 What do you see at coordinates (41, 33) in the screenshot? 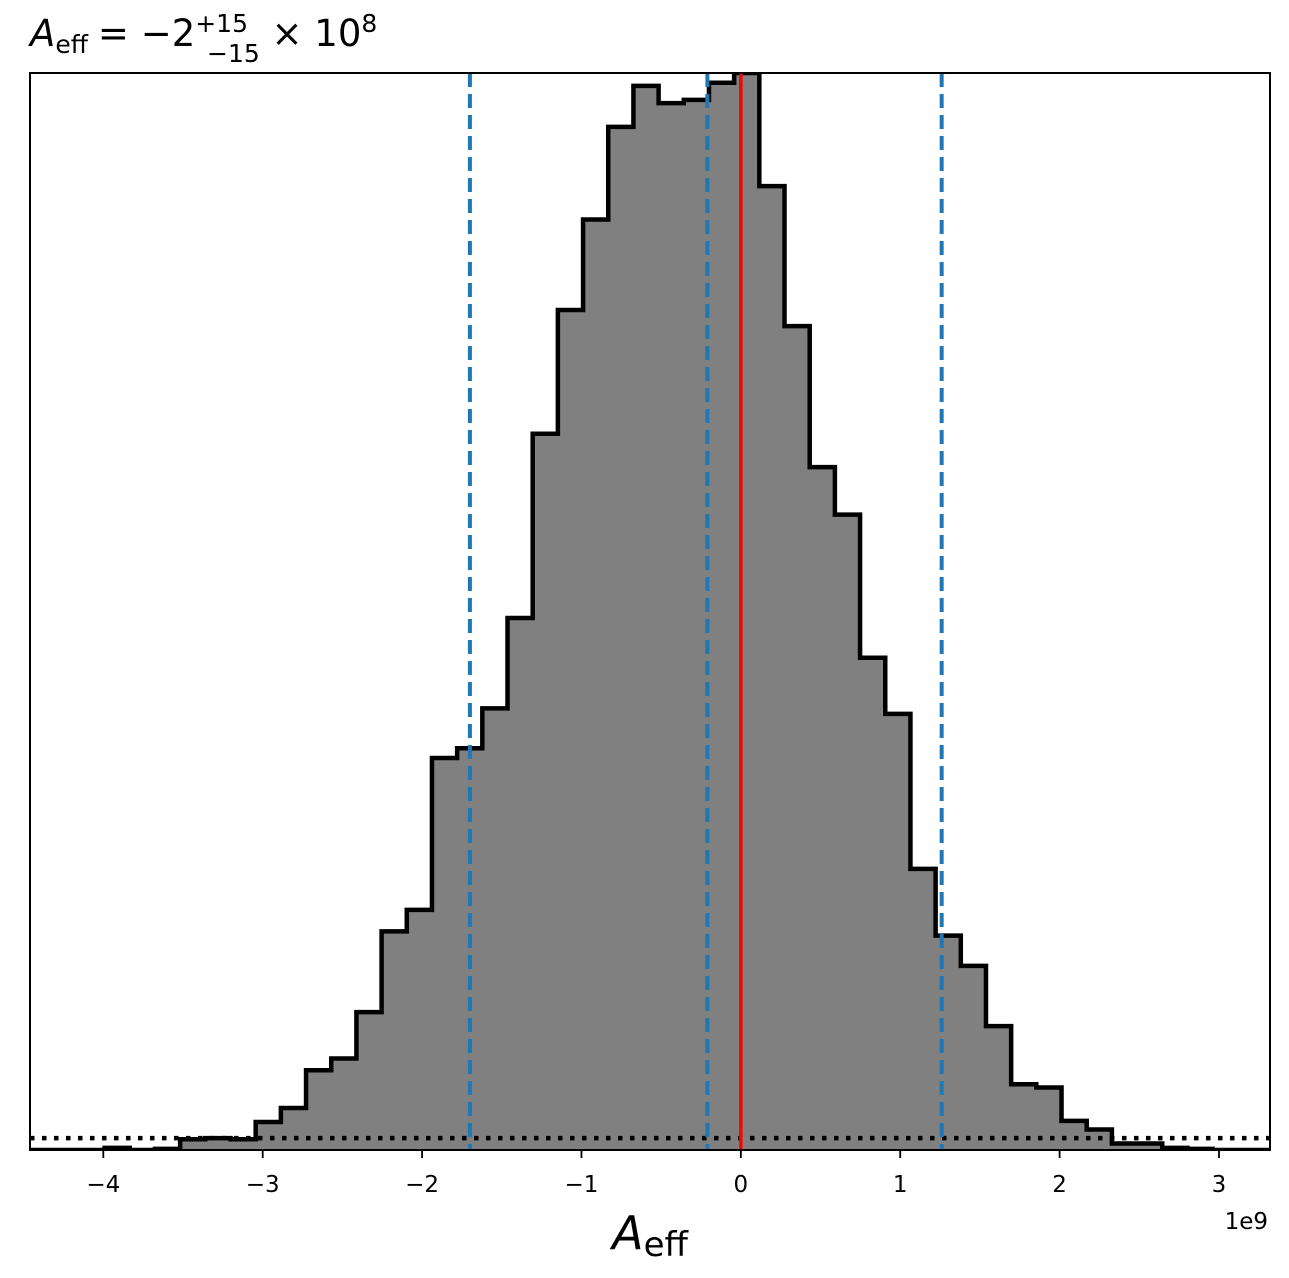
I see `title-symbol: A` at bounding box center [41, 33].